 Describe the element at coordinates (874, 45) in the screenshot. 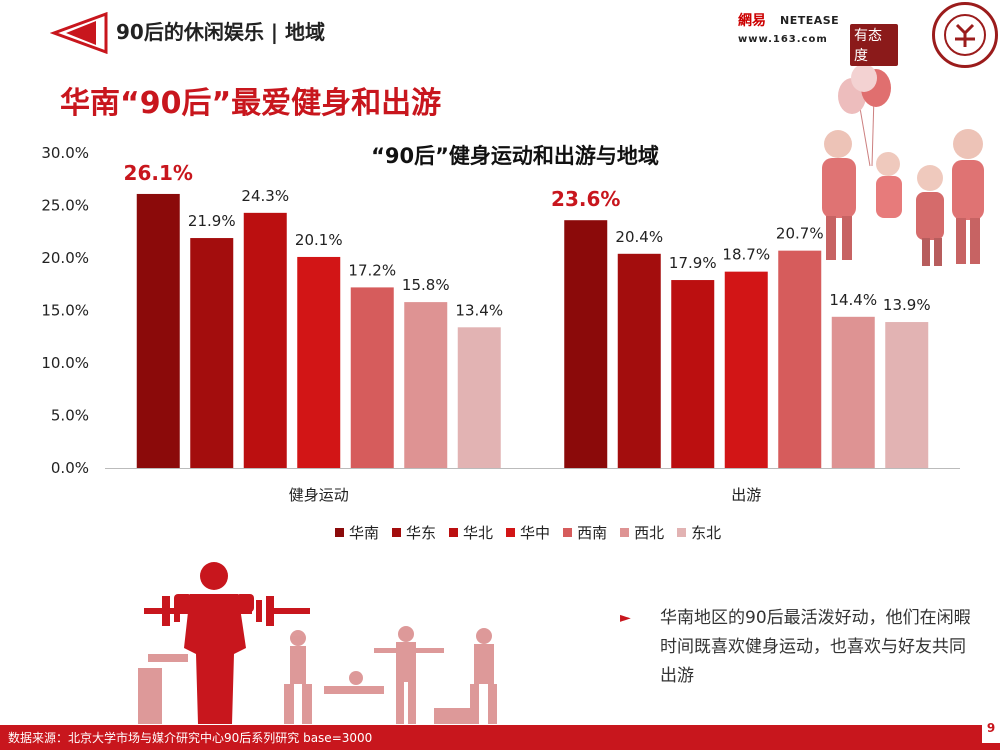

I see `logo-tag: 有态度` at that location.